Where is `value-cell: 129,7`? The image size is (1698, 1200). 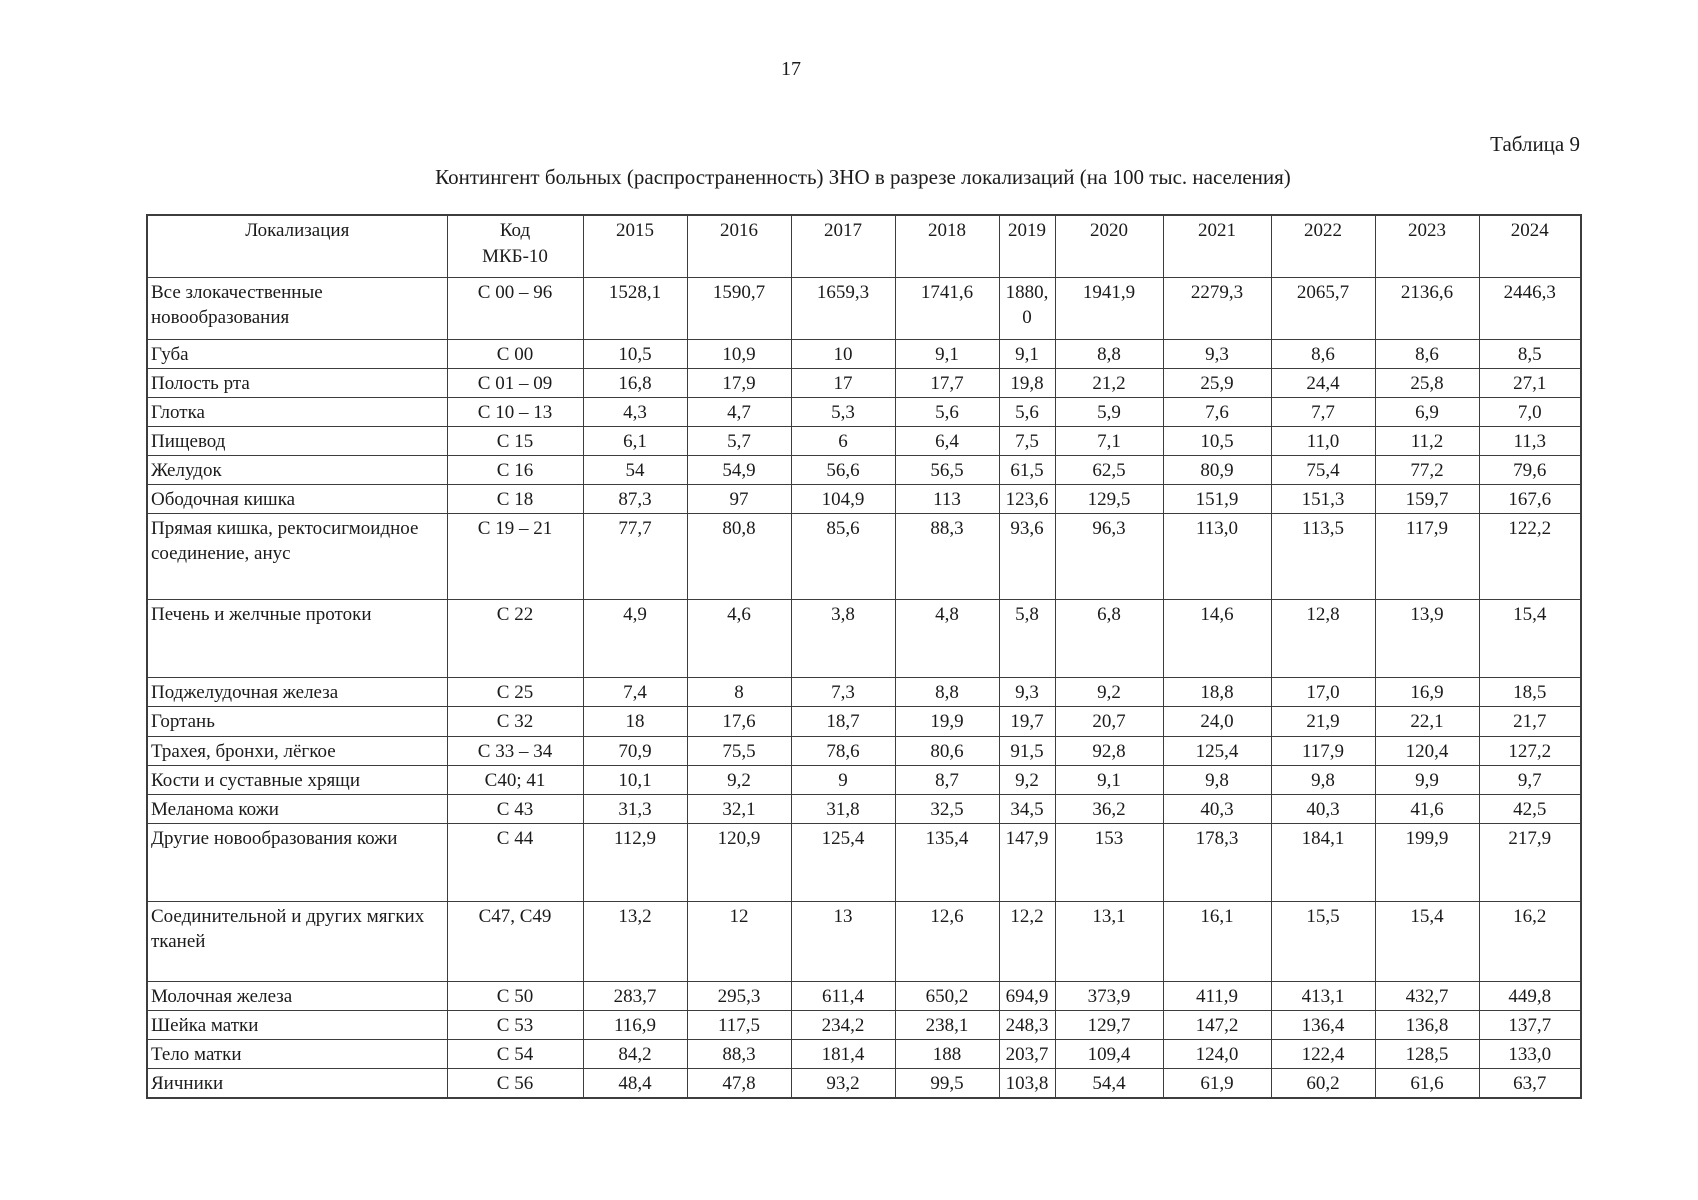
value-cell: 129,7 is located at coordinates (1109, 1024).